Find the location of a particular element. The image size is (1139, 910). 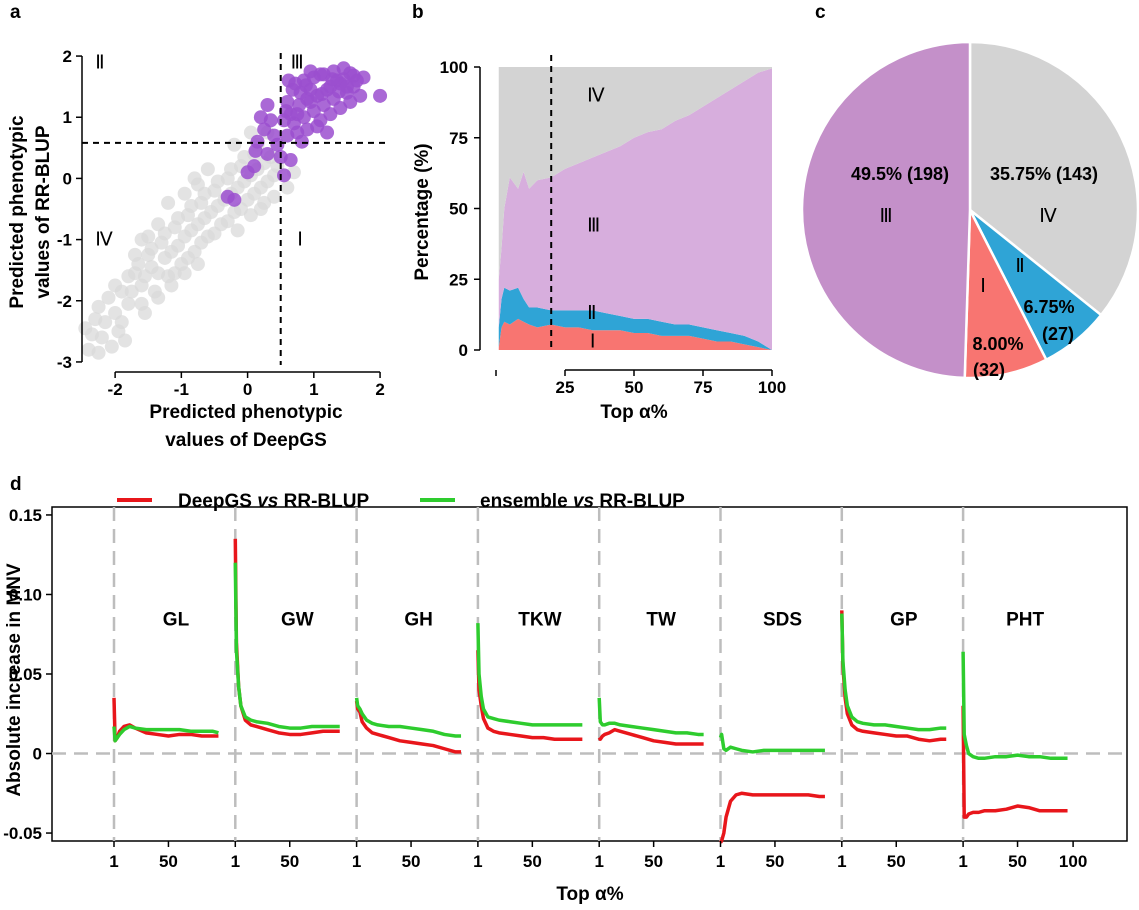

pie-slice is located at coordinates (1053, 178).